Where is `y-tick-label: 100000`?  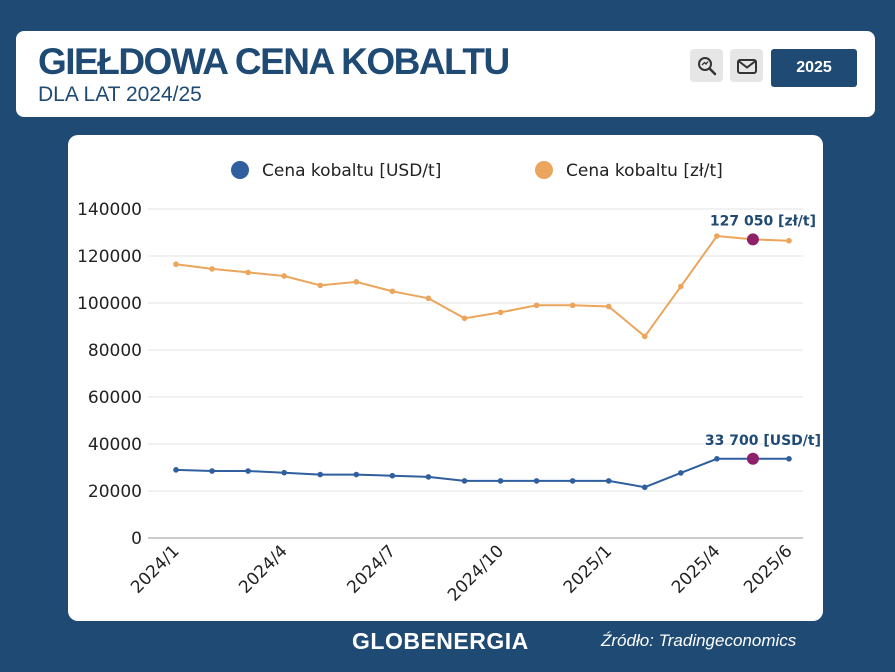 y-tick-label: 100000 is located at coordinates (109, 304).